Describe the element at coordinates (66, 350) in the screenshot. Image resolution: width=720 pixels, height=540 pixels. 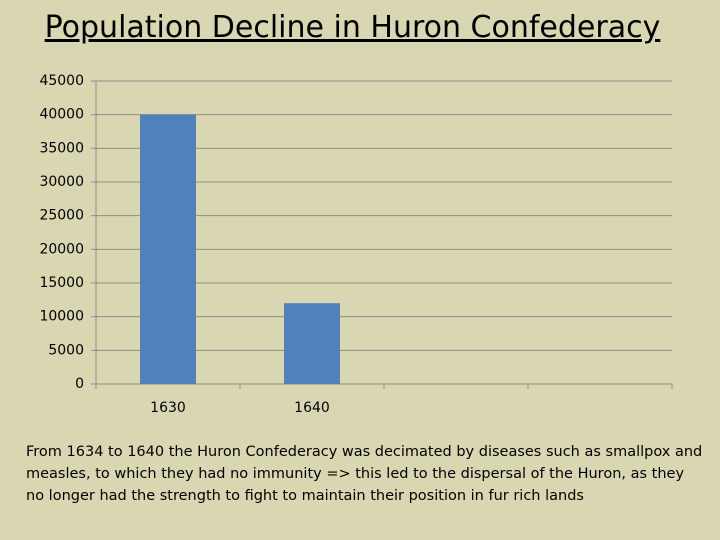
I see `y-tick-label: 5000` at that location.